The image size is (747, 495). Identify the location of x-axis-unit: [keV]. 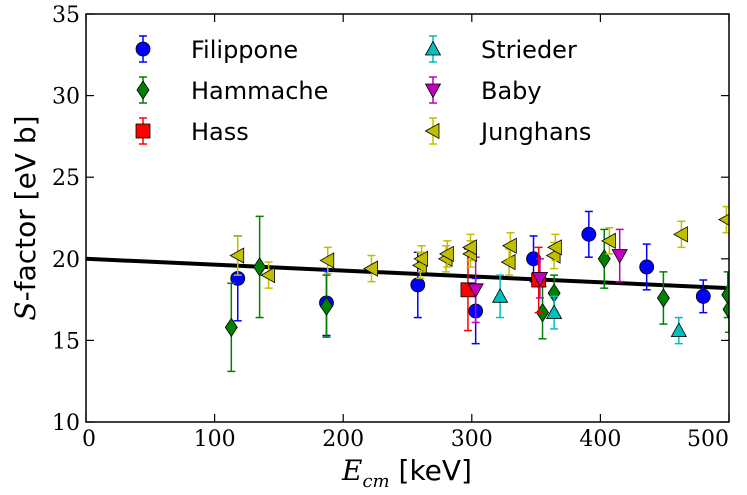
(431, 470).